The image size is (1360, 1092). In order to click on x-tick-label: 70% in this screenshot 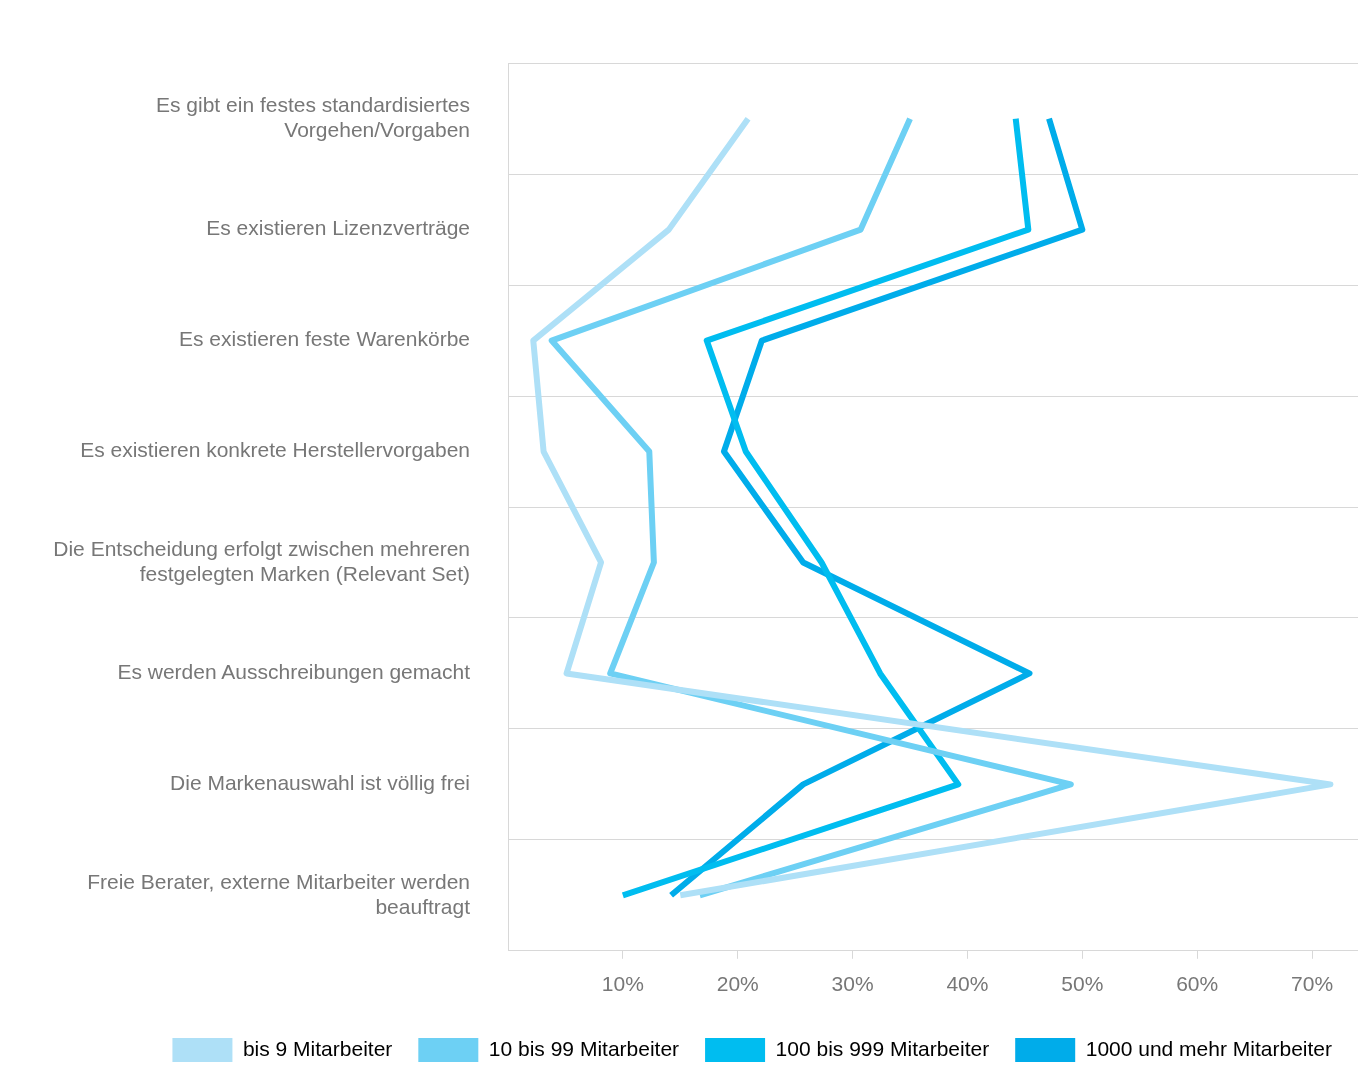, I will do `click(1312, 984)`.